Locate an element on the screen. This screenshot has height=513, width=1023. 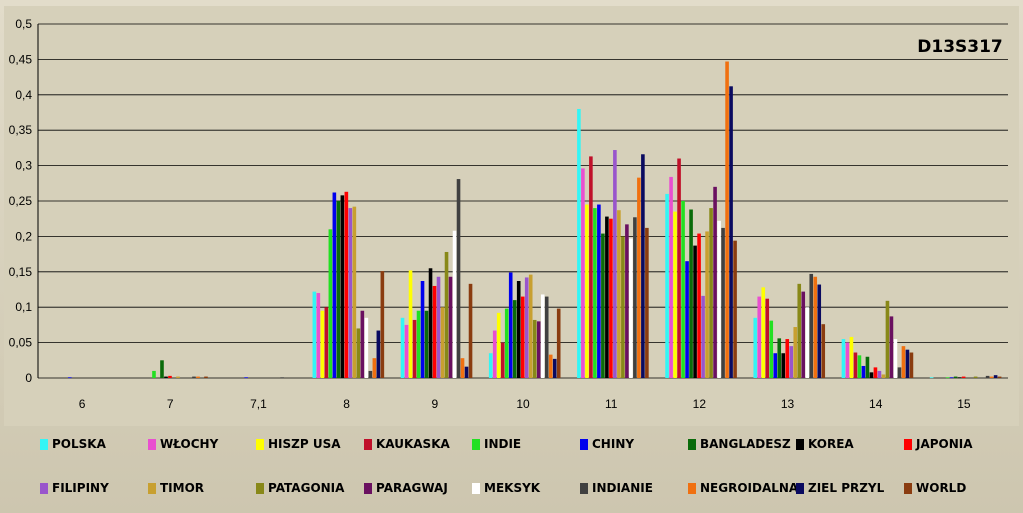
y-tick-label: 0,15 is located at coordinates (21, 272).